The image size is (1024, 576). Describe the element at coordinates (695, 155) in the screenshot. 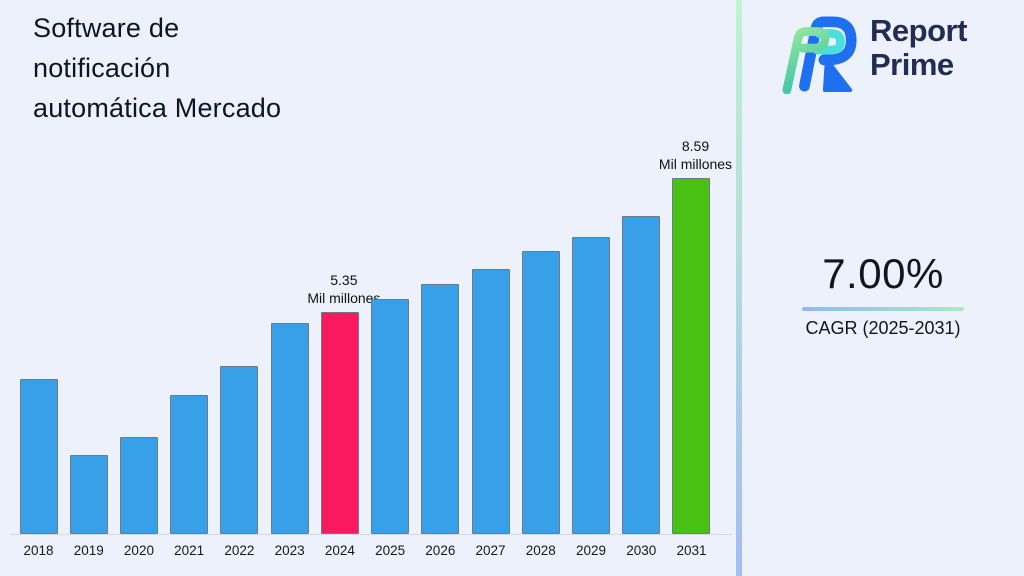

I see `data-label-2031: 8.59 Mil millones` at that location.